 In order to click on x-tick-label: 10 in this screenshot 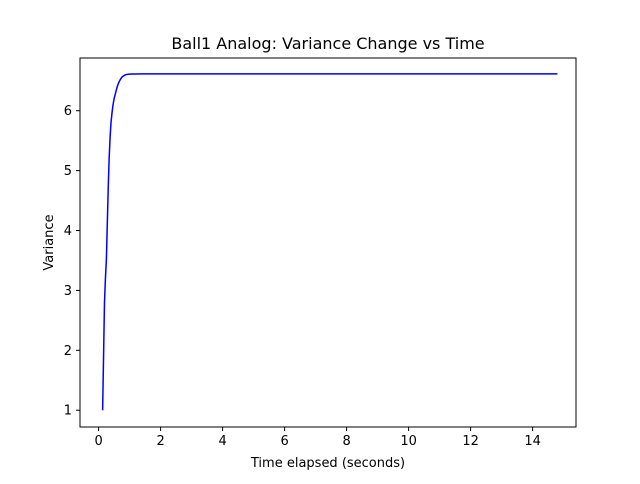, I will do `click(408, 441)`.